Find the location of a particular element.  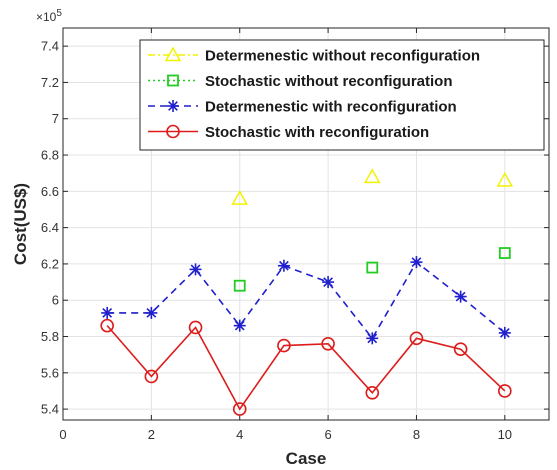

y-axis-title: Cost(US$) is located at coordinates (20, 224).